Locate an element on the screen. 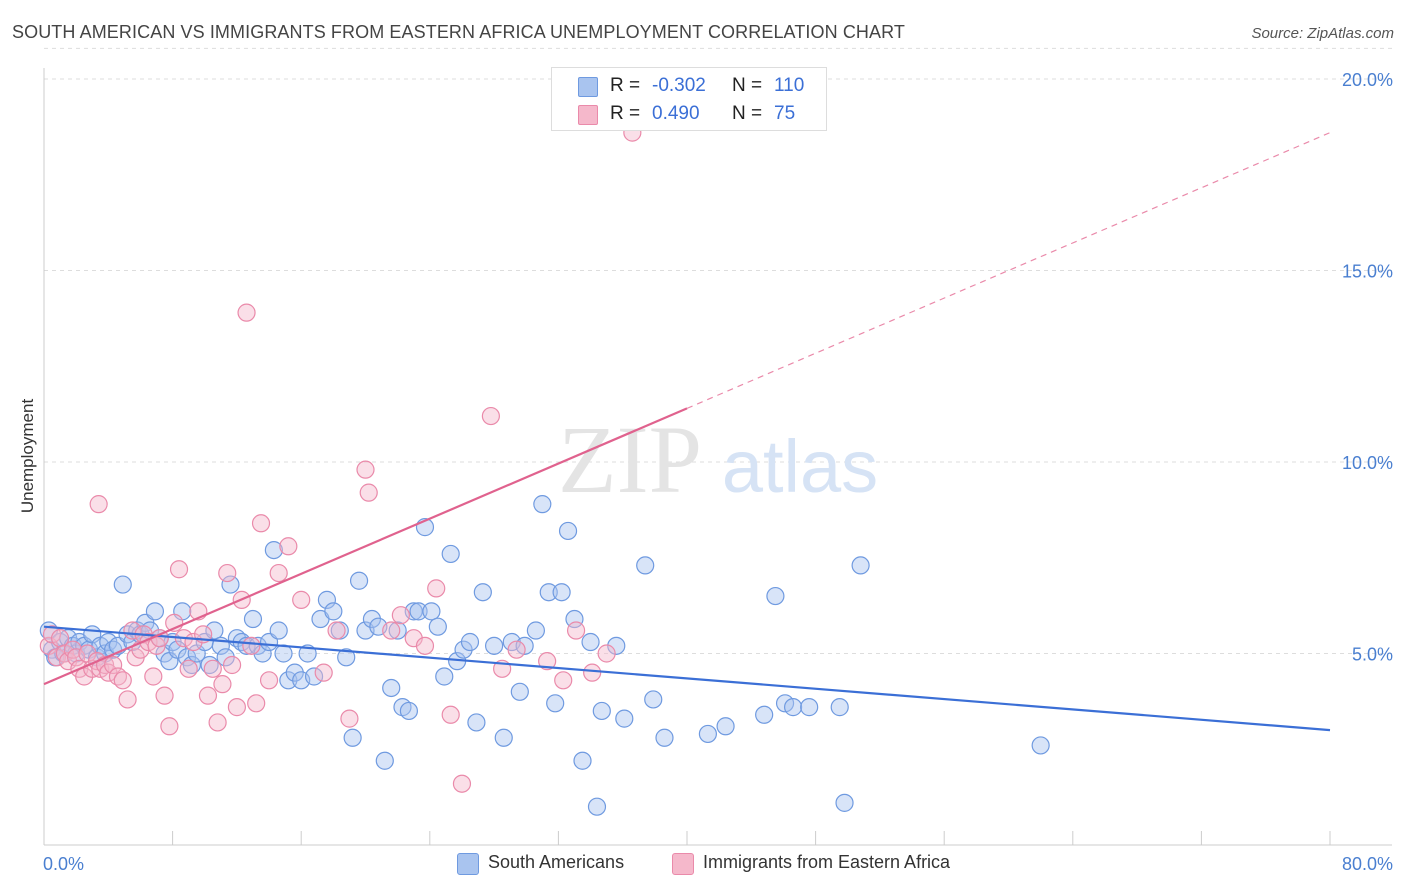 This screenshot has width=1406, height=892. legend-row-eastern-africa: R = 0.490 N = 75 is located at coordinates (689, 114).